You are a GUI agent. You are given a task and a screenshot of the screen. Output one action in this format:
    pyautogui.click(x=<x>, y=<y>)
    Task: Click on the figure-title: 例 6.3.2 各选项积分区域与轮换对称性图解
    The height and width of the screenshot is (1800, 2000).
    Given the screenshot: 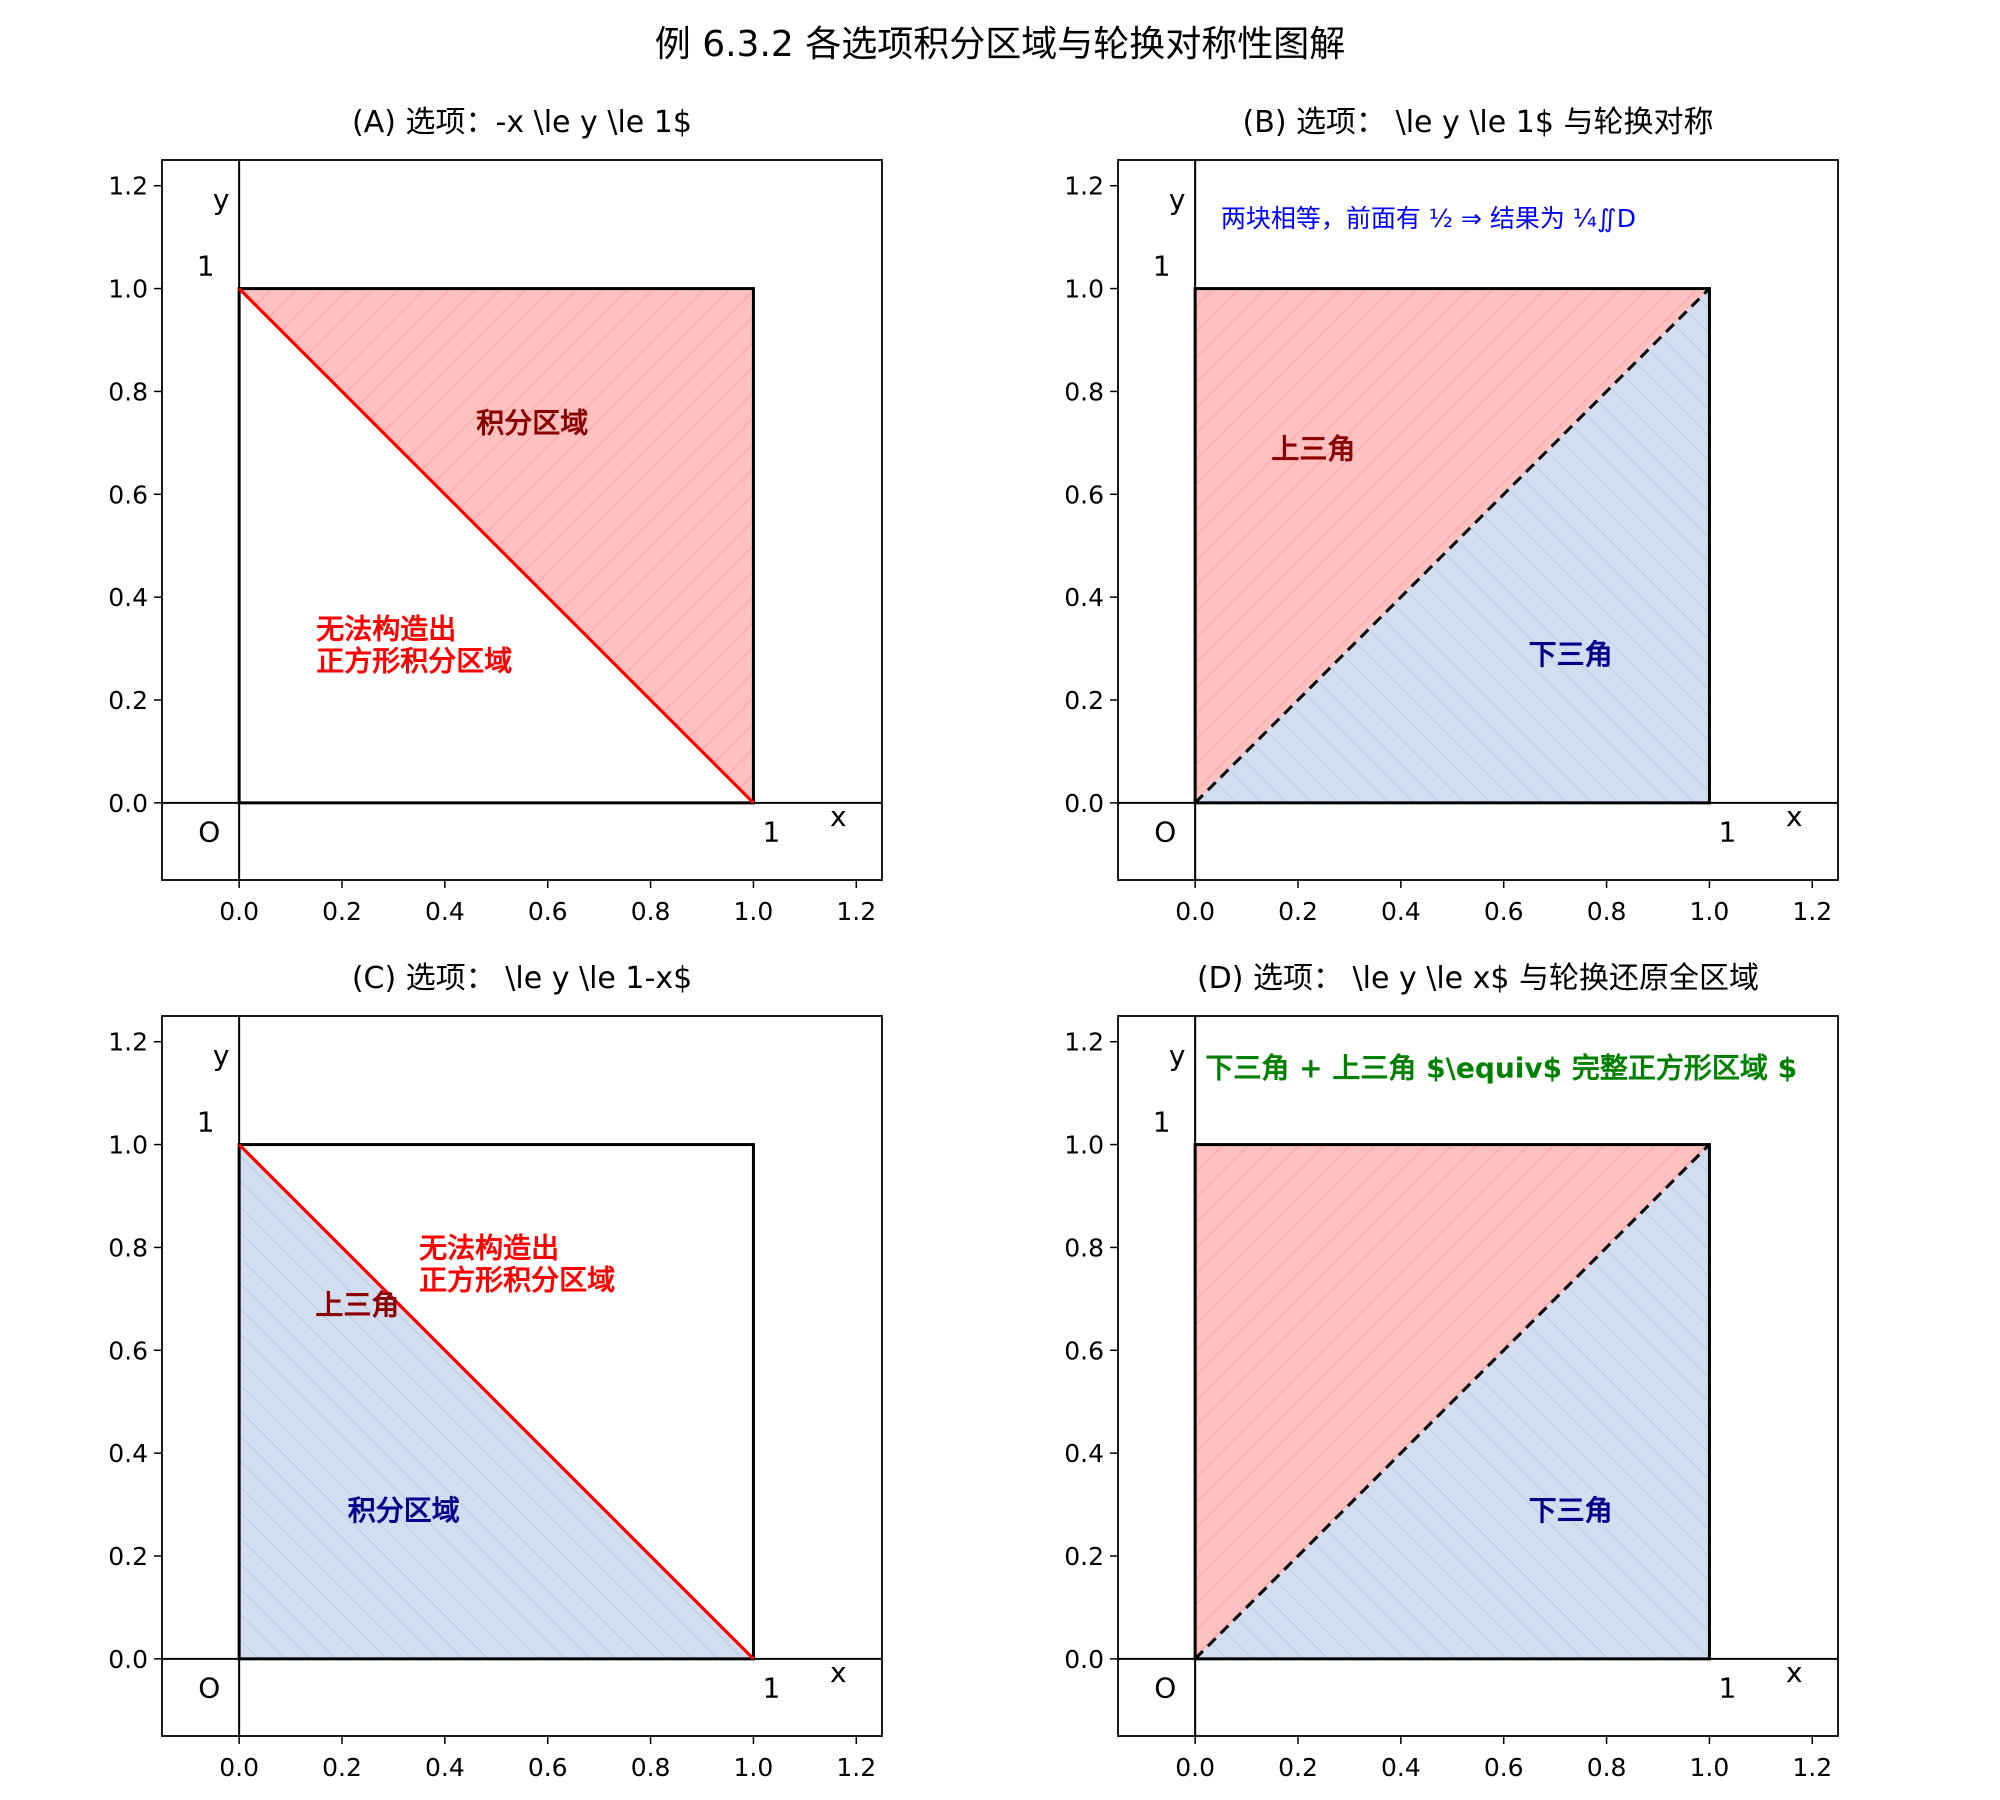 What is the action you would take?
    pyautogui.click(x=1000, y=44)
    